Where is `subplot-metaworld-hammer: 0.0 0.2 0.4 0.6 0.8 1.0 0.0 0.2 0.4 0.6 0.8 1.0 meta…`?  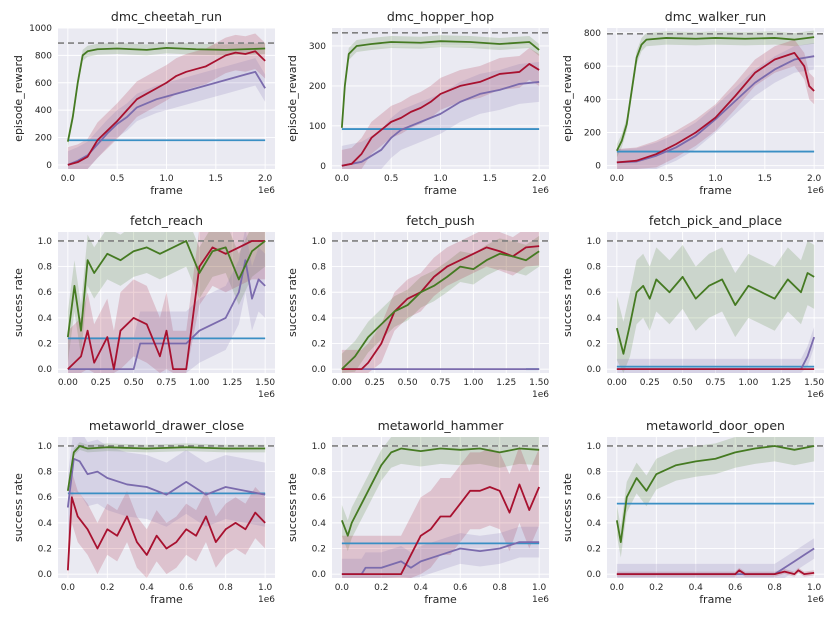
subplot-metaworld-hammer: 0.0 0.2 0.4 0.6 0.8 1.0 0.0 0.2 0.4 0.6 0.8 1.0 meta… is located at coordinates (417, 512).